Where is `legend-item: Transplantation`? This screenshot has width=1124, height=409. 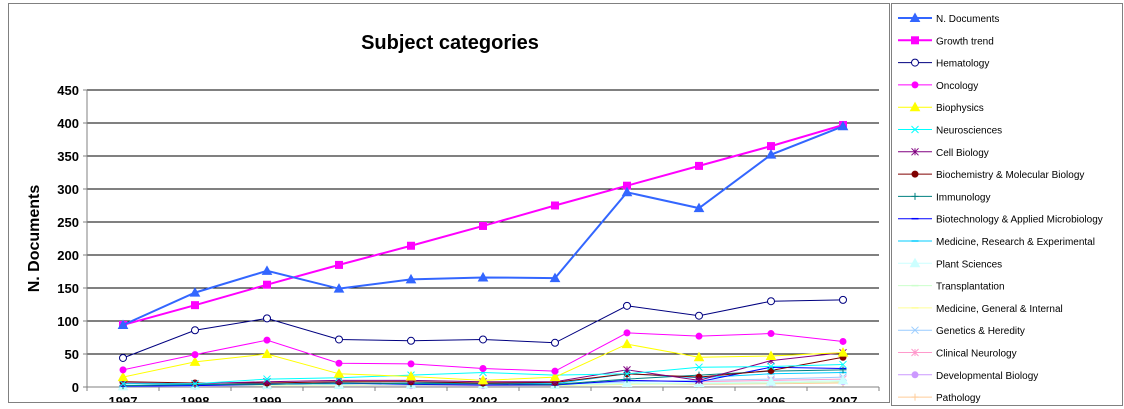 legend-item: Transplantation is located at coordinates (951, 287).